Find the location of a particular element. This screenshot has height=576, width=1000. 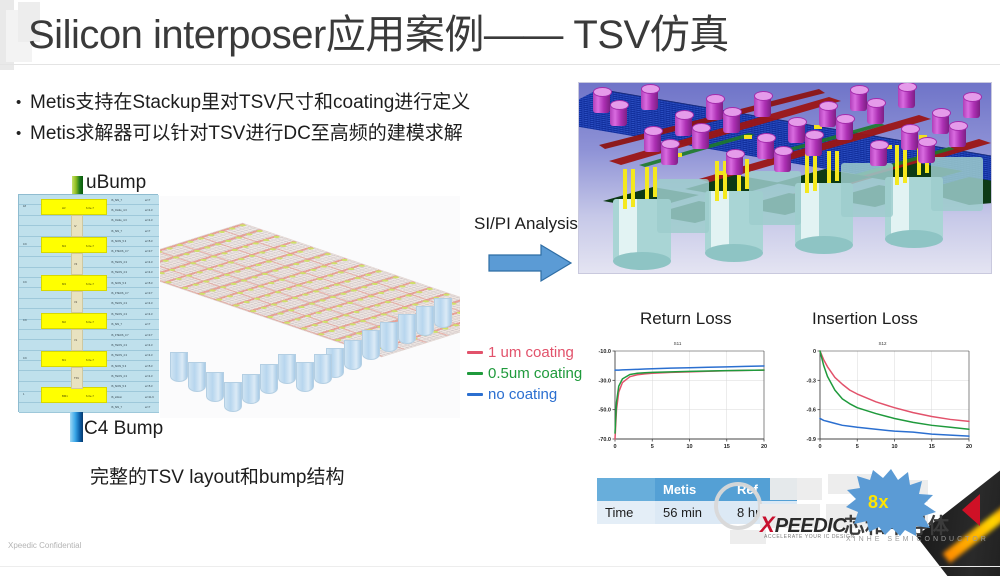

svg-text: -30.0 is located at coordinates (604, 381).